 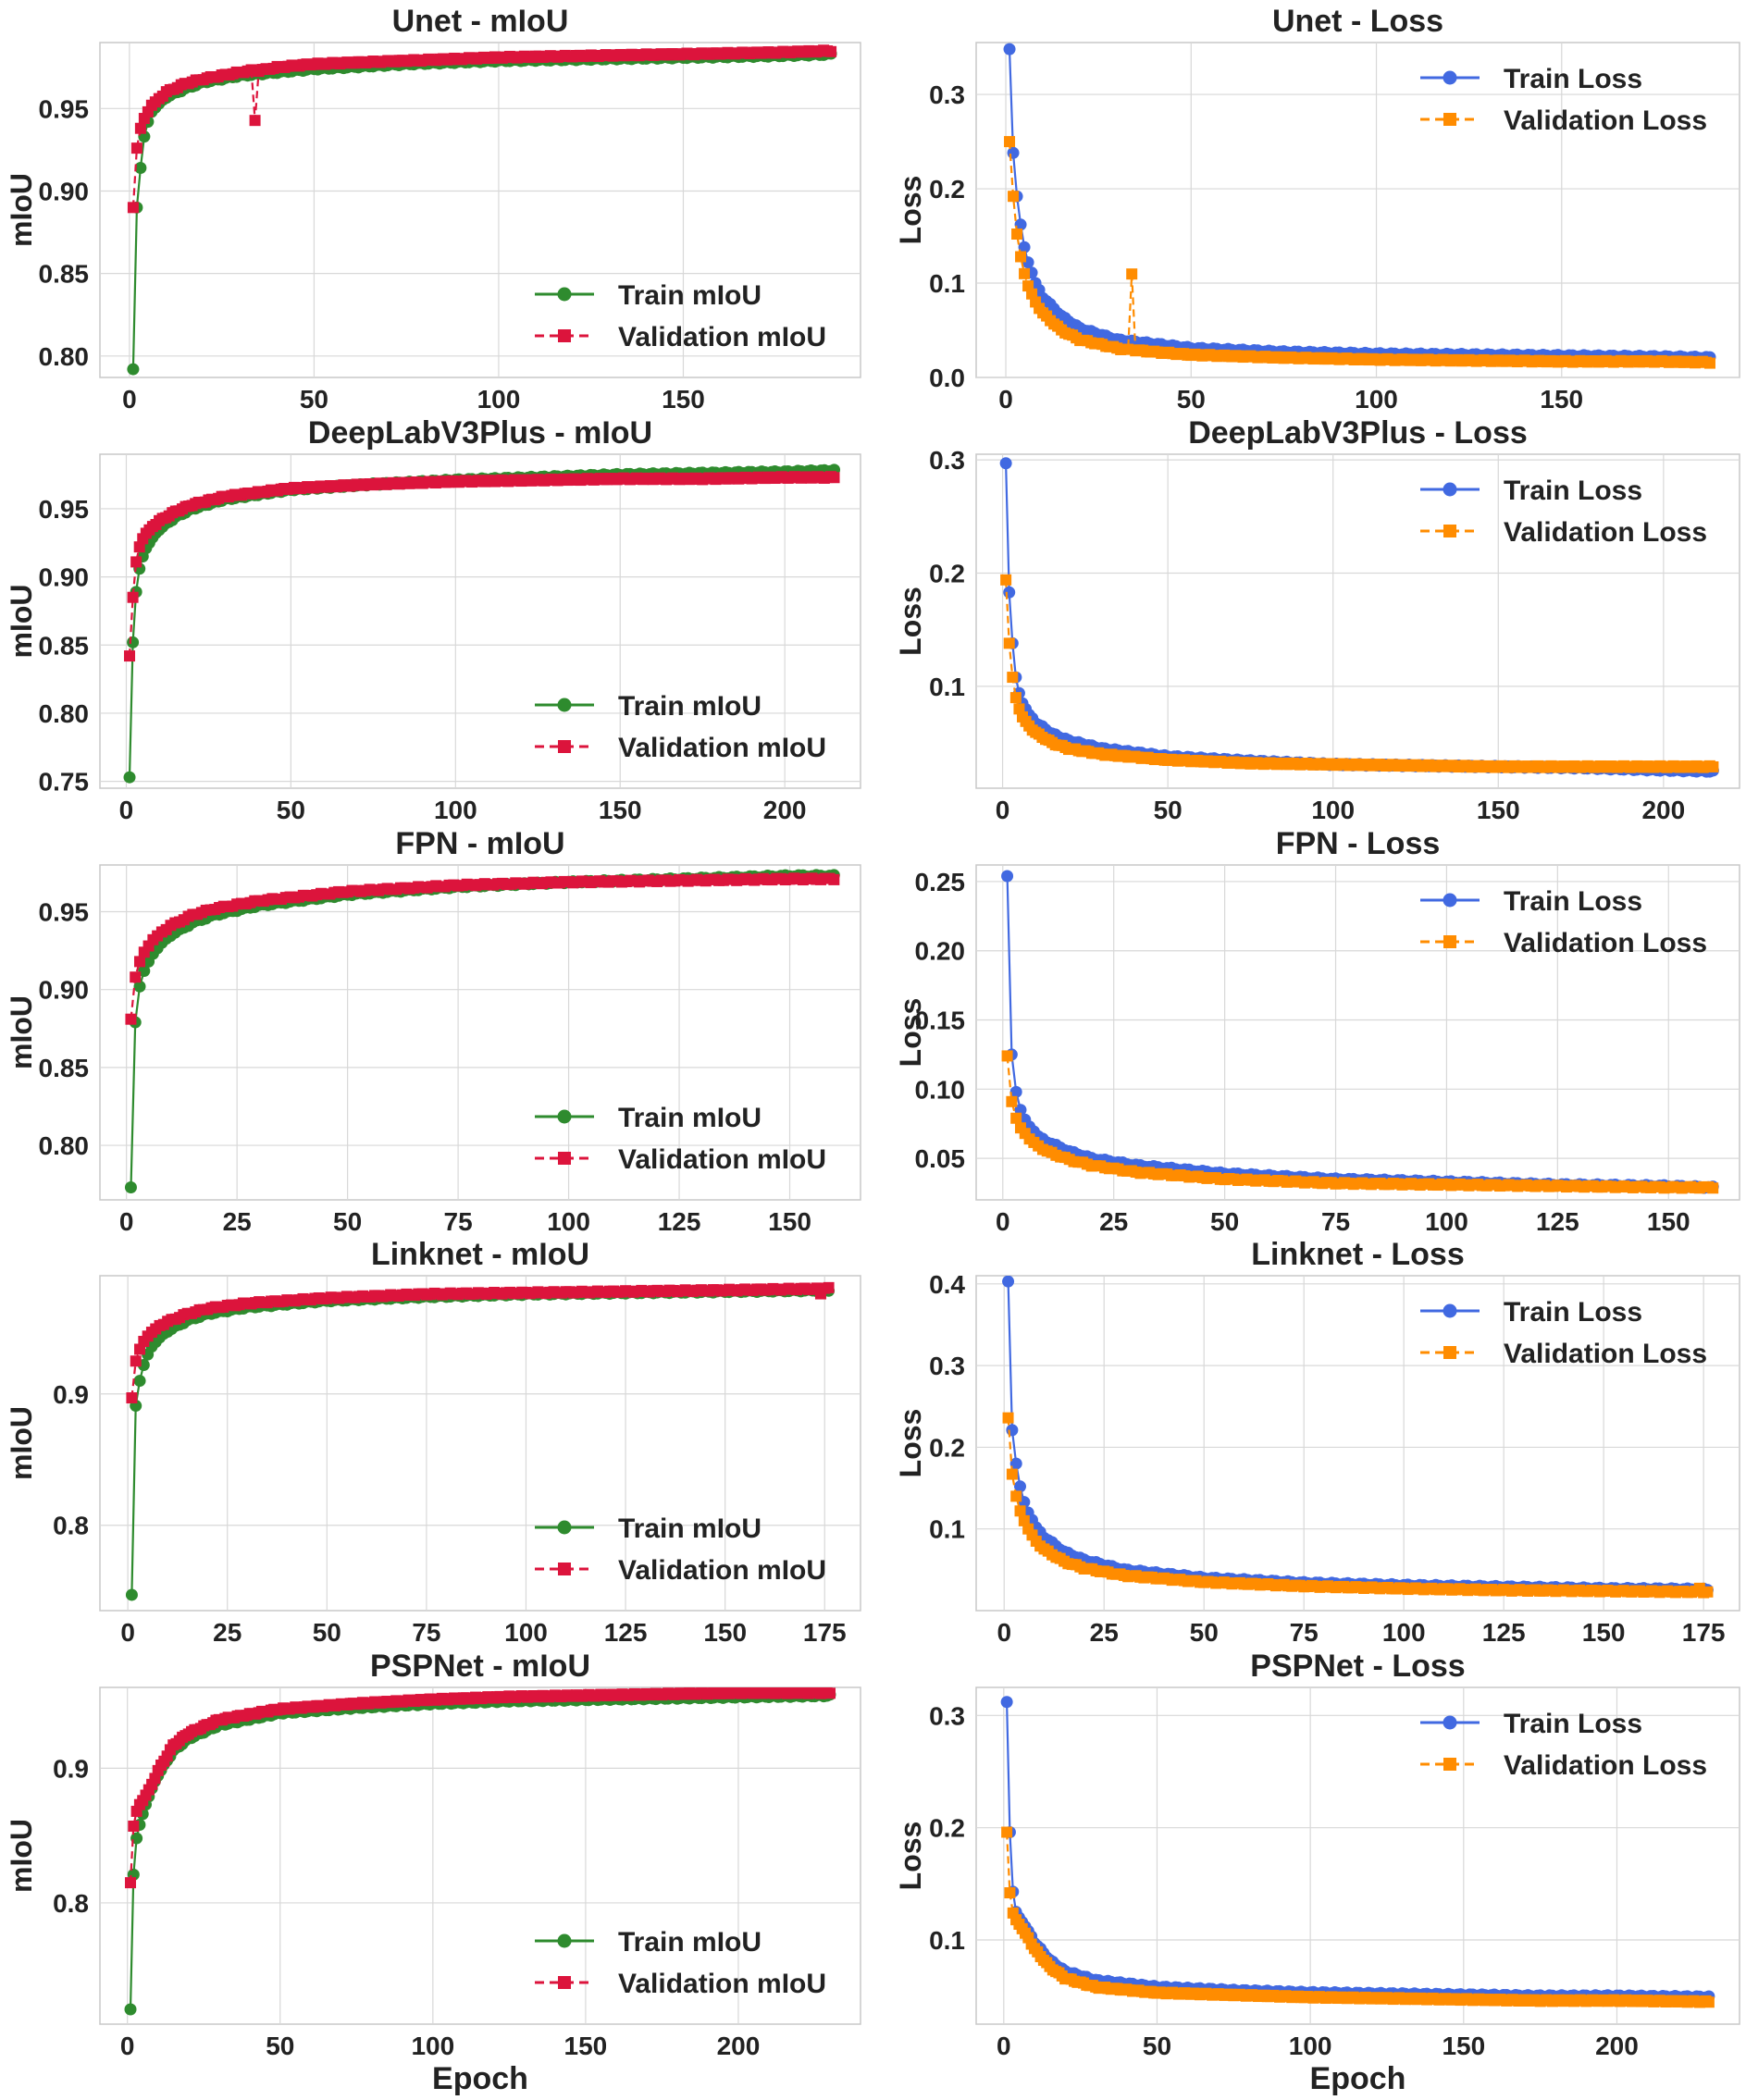 I want to click on chart-title: DeepLabV3Plus - Loss, so click(x=1358, y=433).